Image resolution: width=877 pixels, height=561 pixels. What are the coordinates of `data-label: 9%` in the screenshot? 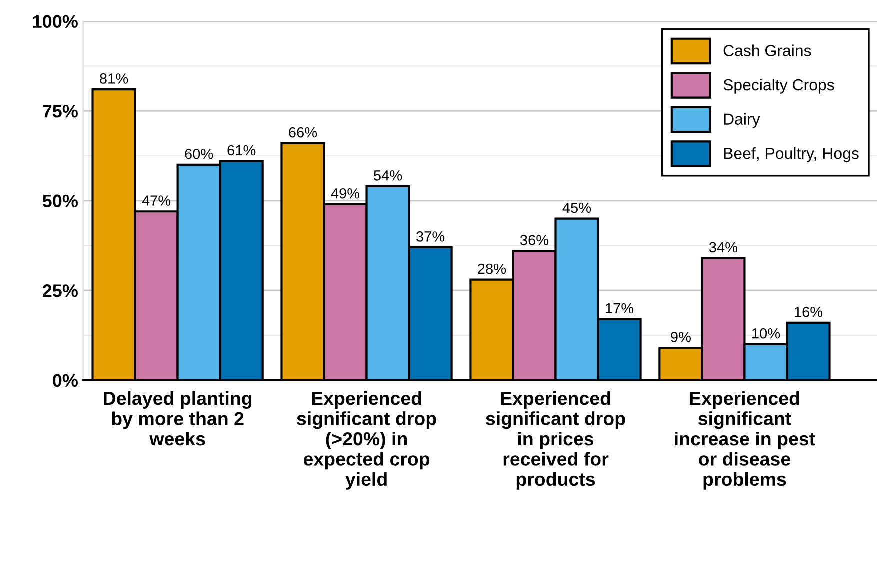 It's located at (681, 337).